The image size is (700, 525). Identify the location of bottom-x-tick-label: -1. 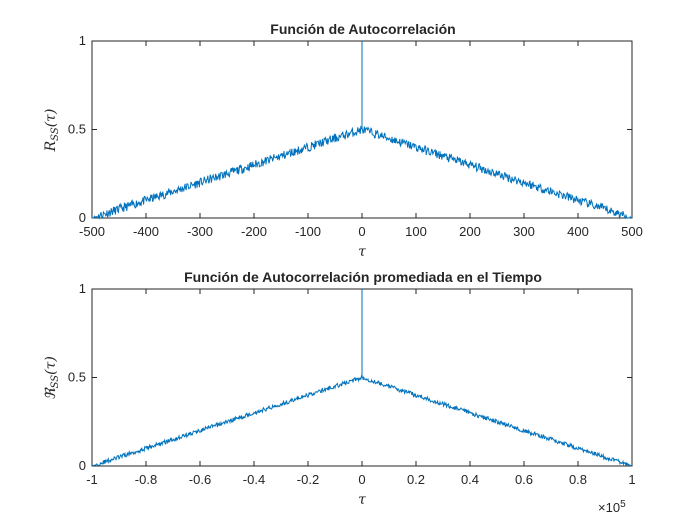
(92, 479).